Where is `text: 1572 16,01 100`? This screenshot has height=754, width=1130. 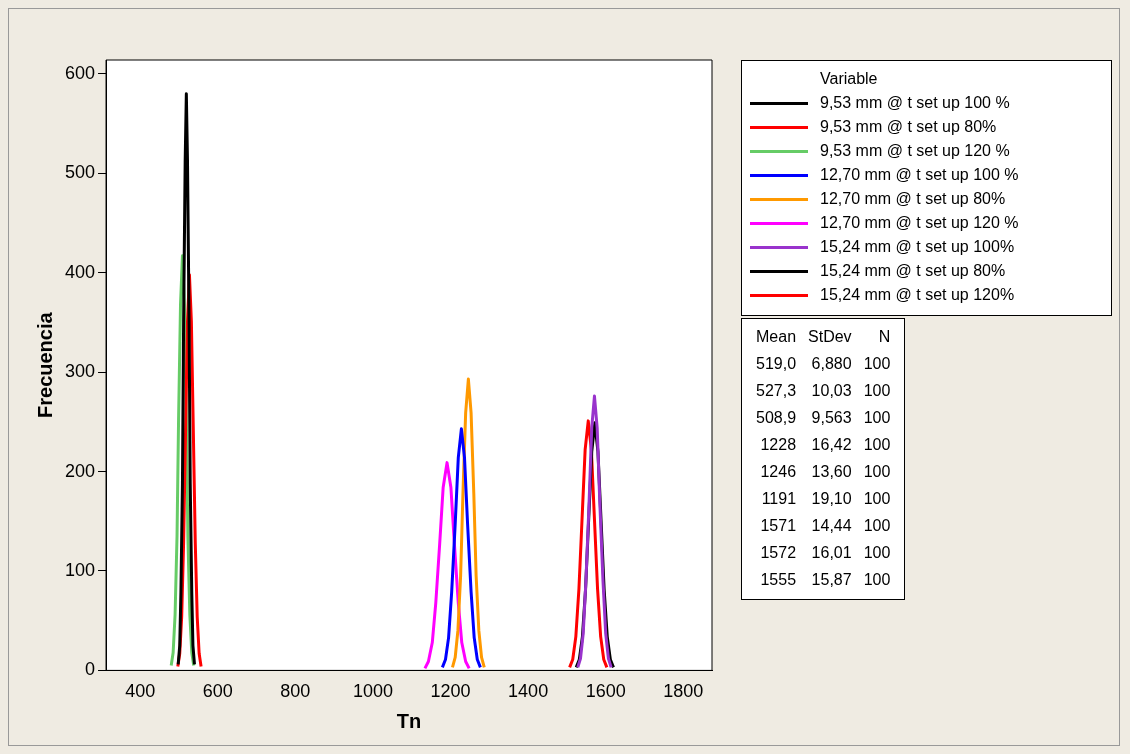 text: 1572 16,01 100 is located at coordinates (825, 552).